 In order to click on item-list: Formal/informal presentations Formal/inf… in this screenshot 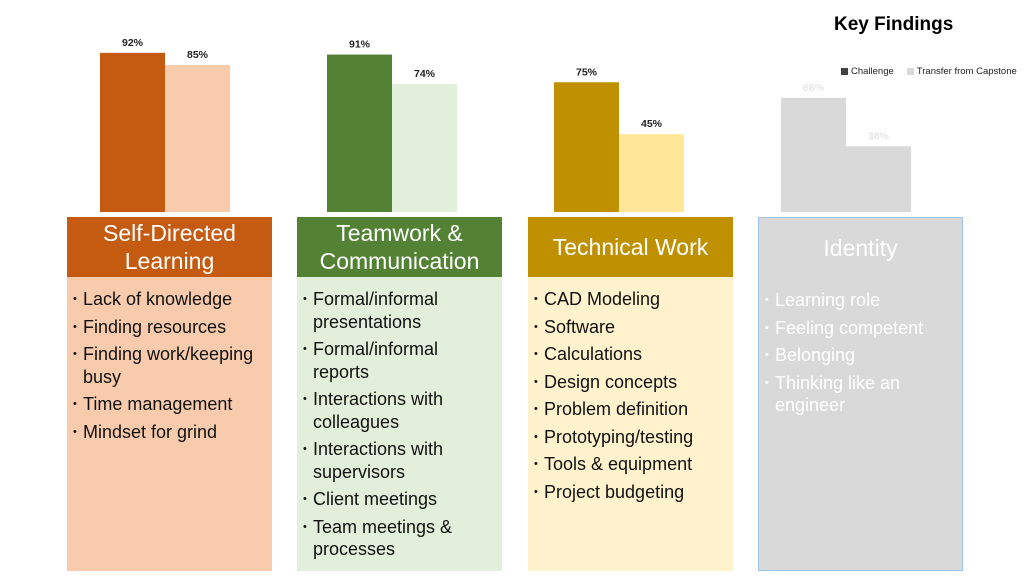, I will do `click(399, 419)`.